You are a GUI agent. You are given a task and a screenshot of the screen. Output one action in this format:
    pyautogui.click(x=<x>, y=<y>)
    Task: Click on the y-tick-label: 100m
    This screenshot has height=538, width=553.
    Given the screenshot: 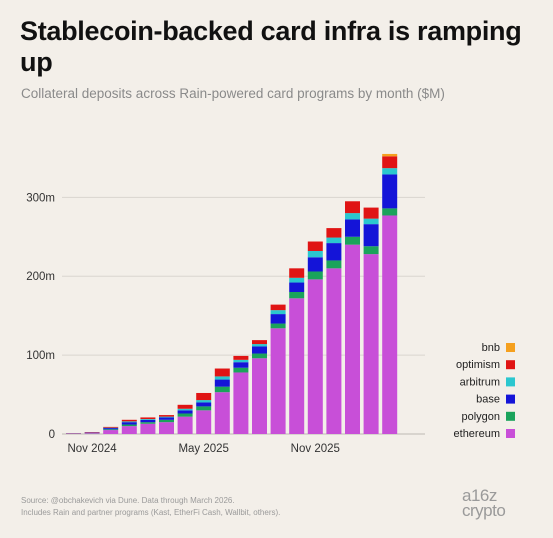 What is the action you would take?
    pyautogui.click(x=40, y=356)
    